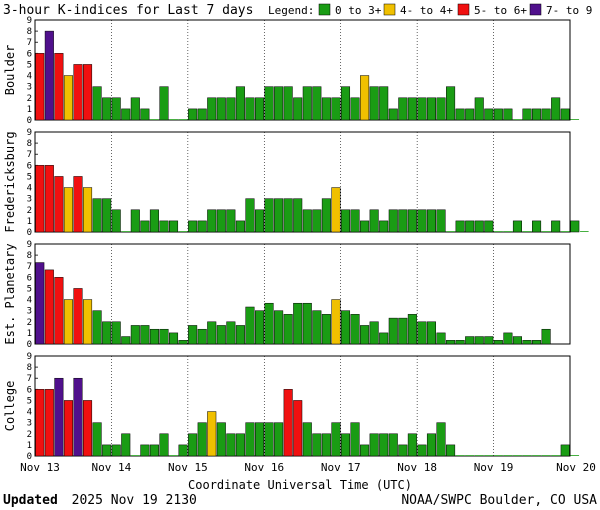 This screenshot has width=600, height=510. What do you see at coordinates (29, 357) in the screenshot?
I see `y-tick-label: 9` at bounding box center [29, 357].